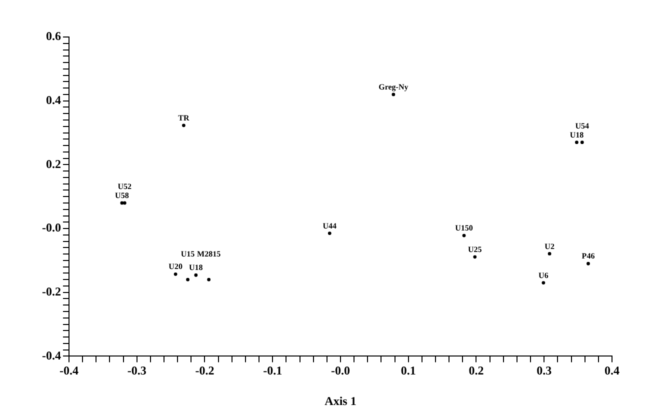 Image resolution: width=664 pixels, height=413 pixels. I want to click on data-label: U52, so click(125, 187).